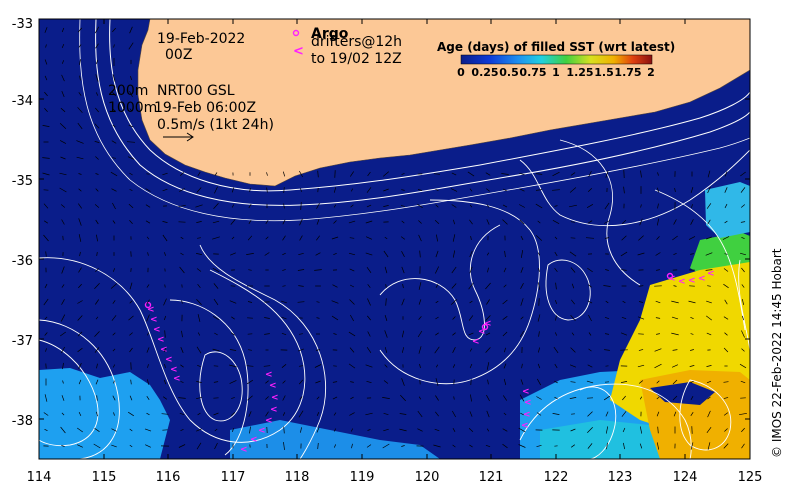 The width and height of the screenshot is (791, 492). Describe the element at coordinates (297, 477) in the screenshot. I see `x-tick-label: 118` at that location.